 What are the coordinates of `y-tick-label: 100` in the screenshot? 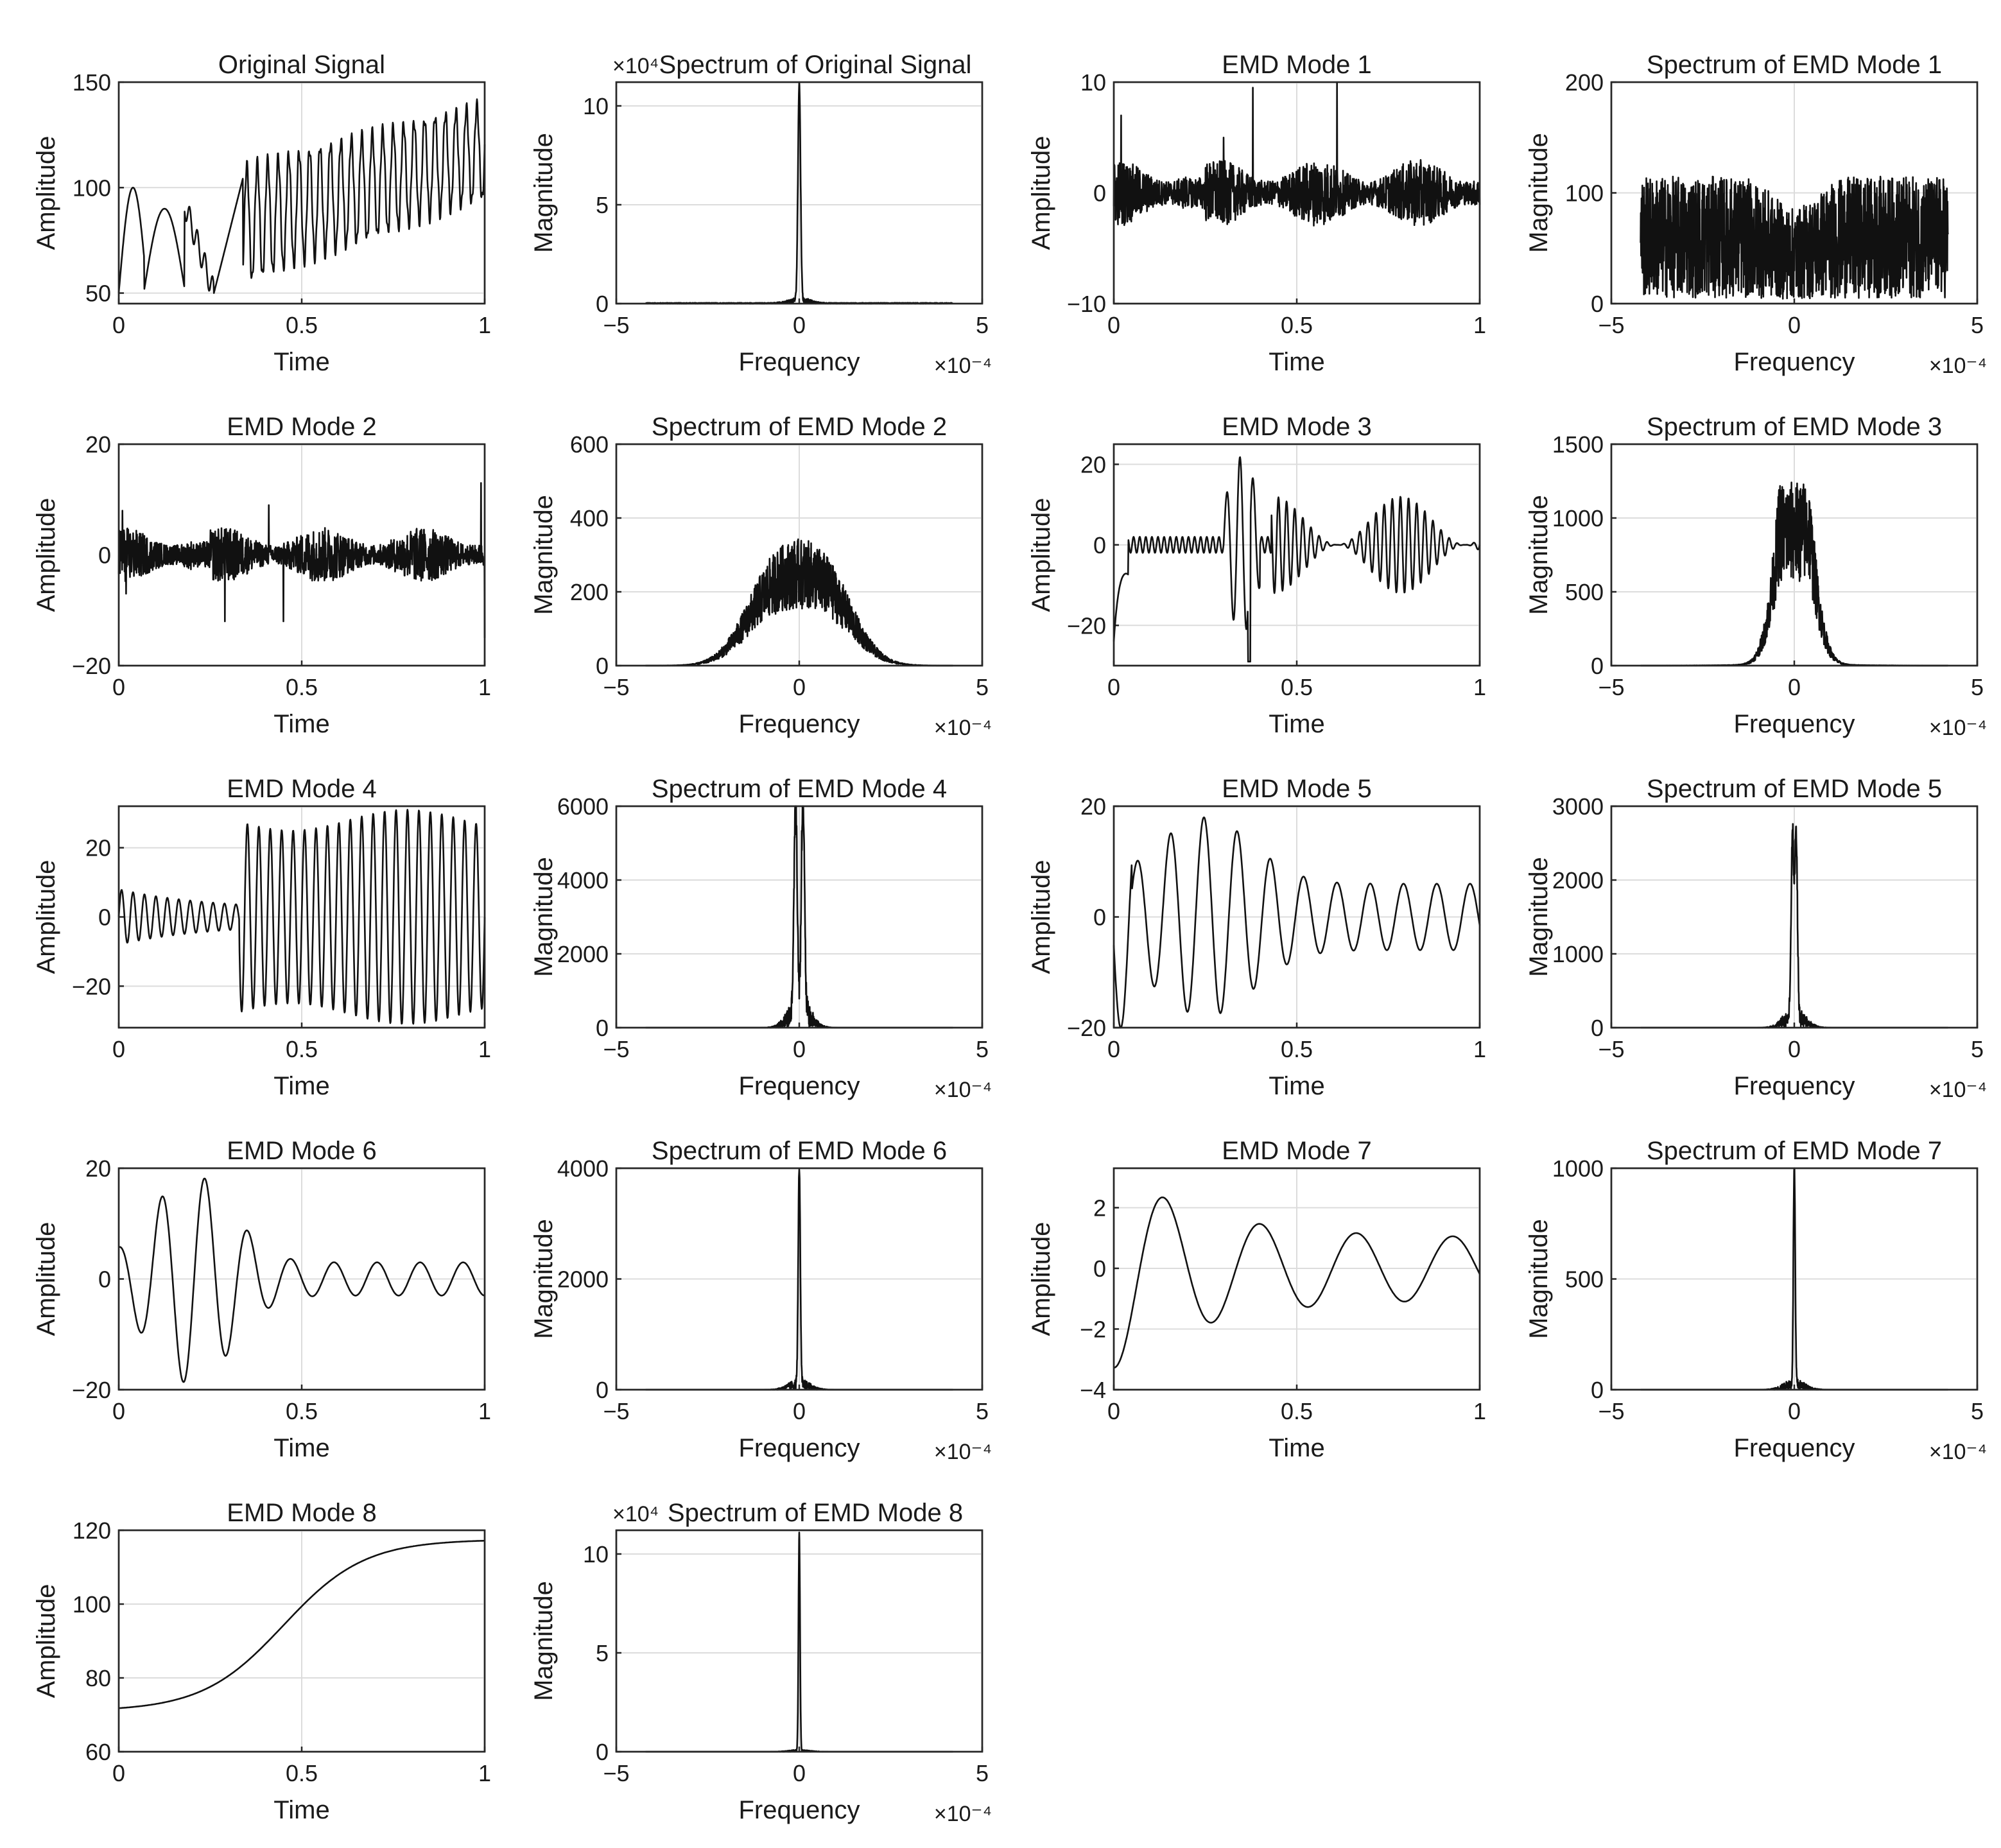 It's located at (92, 1604).